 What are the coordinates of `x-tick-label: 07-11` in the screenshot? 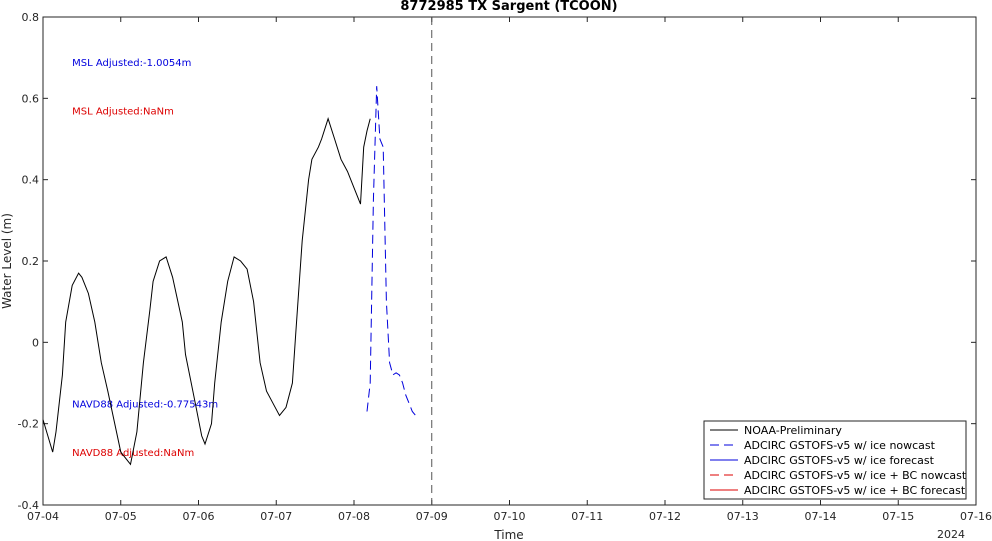 It's located at (587, 516).